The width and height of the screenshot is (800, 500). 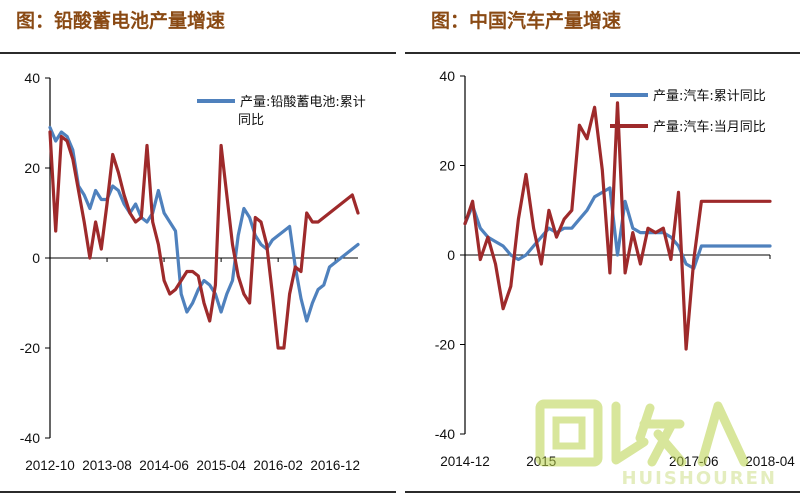 I want to click on left-legend-label-1: 同比, so click(x=251, y=120).